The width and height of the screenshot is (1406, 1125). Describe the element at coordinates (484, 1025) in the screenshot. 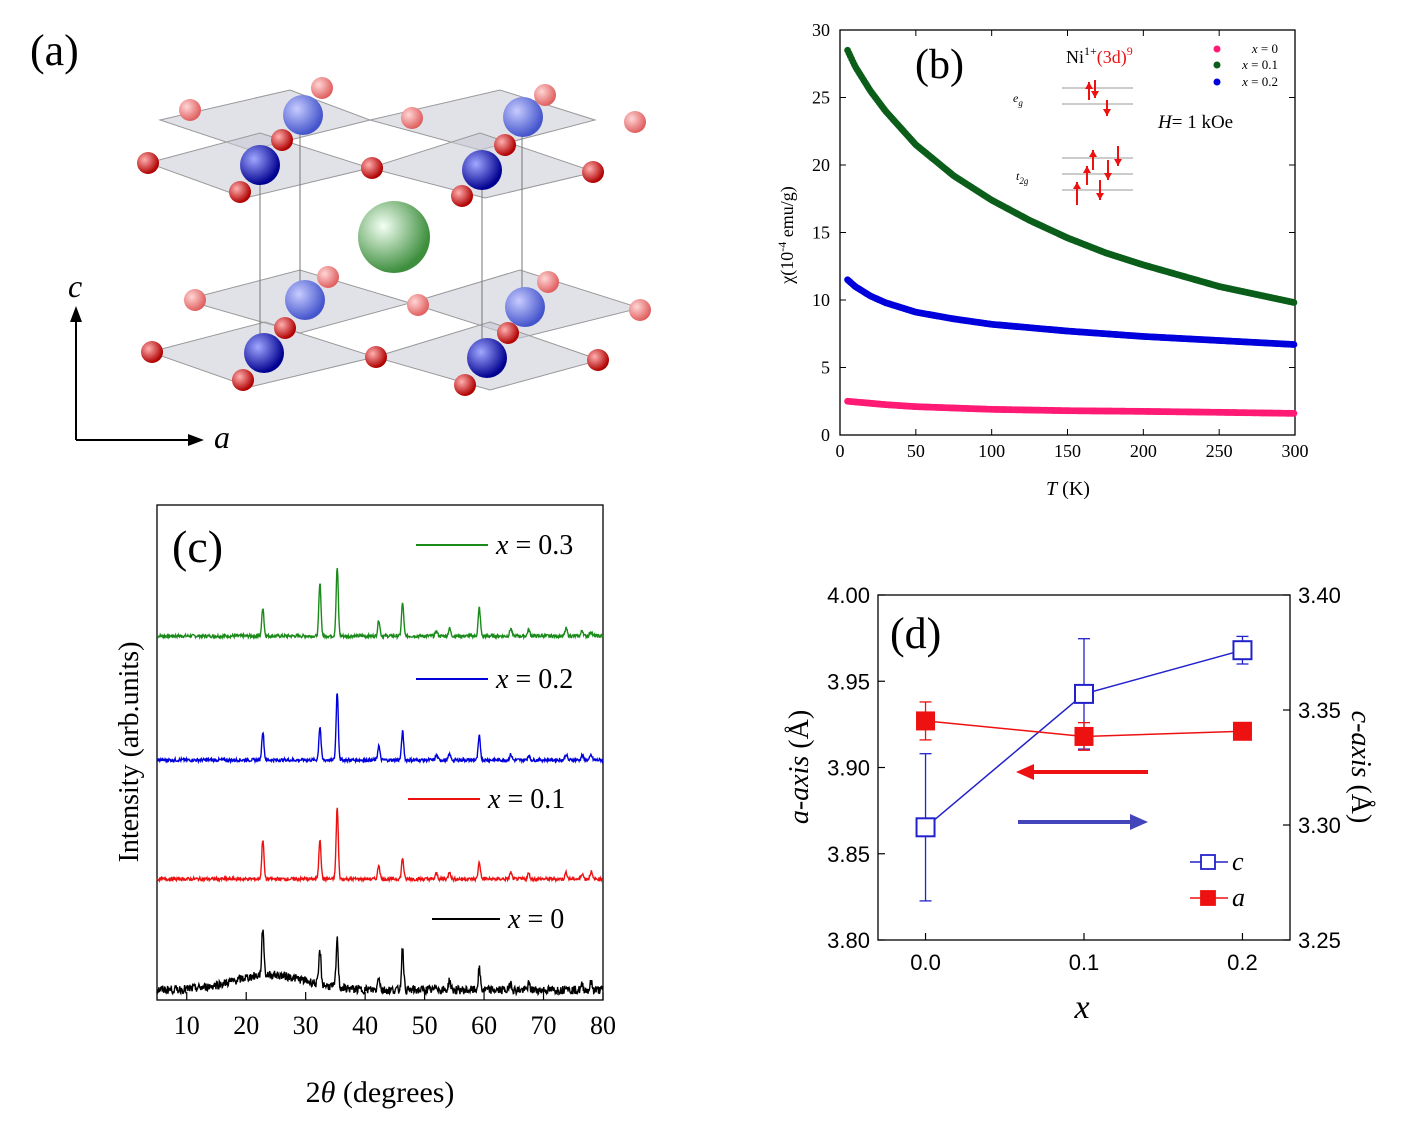

I see `c-xtick-label: 60` at that location.